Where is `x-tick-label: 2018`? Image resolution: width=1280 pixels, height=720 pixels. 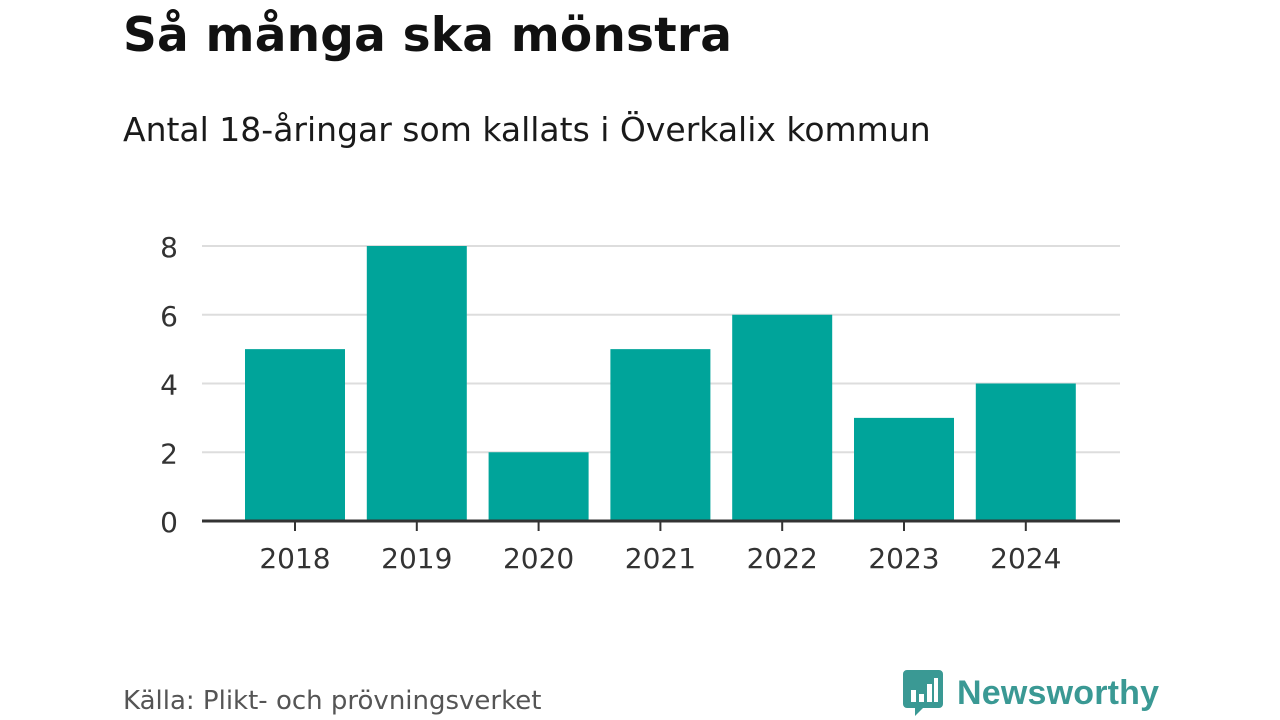 x-tick-label: 2018 is located at coordinates (294, 558).